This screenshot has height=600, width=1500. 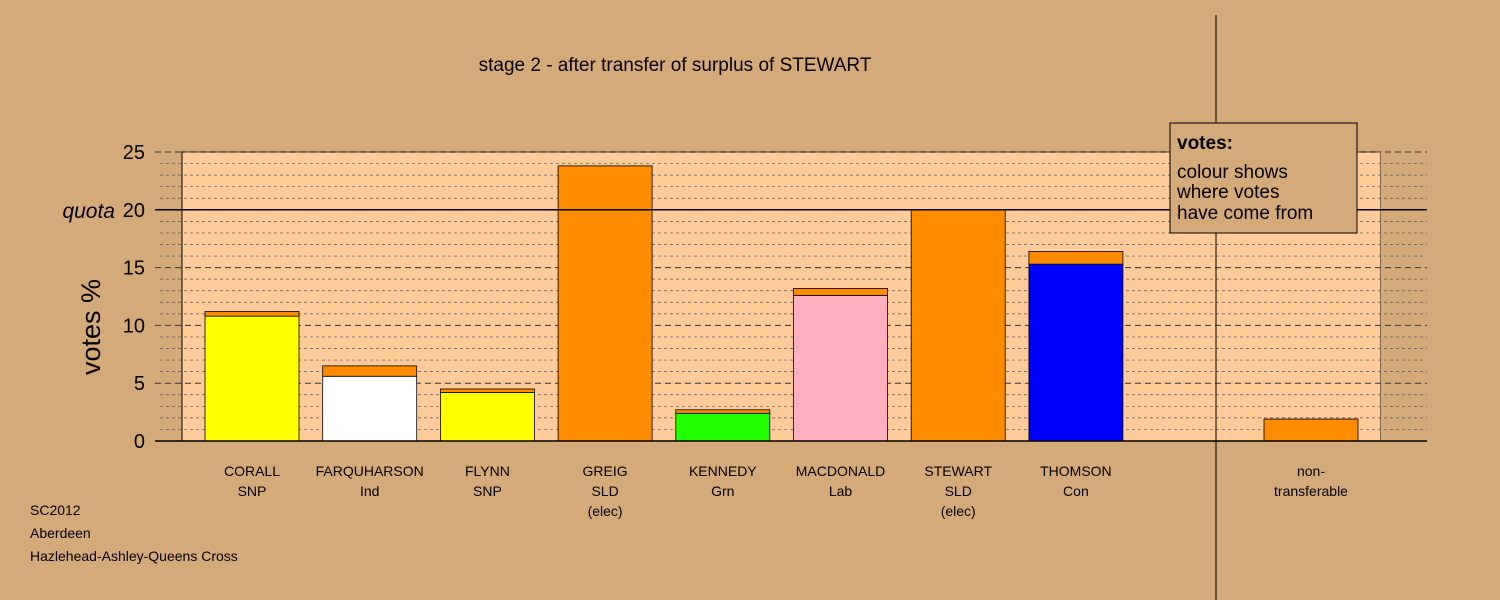 What do you see at coordinates (134, 297) in the screenshot?
I see `y-tick-labels: 0 5 10 15 20 25` at bounding box center [134, 297].